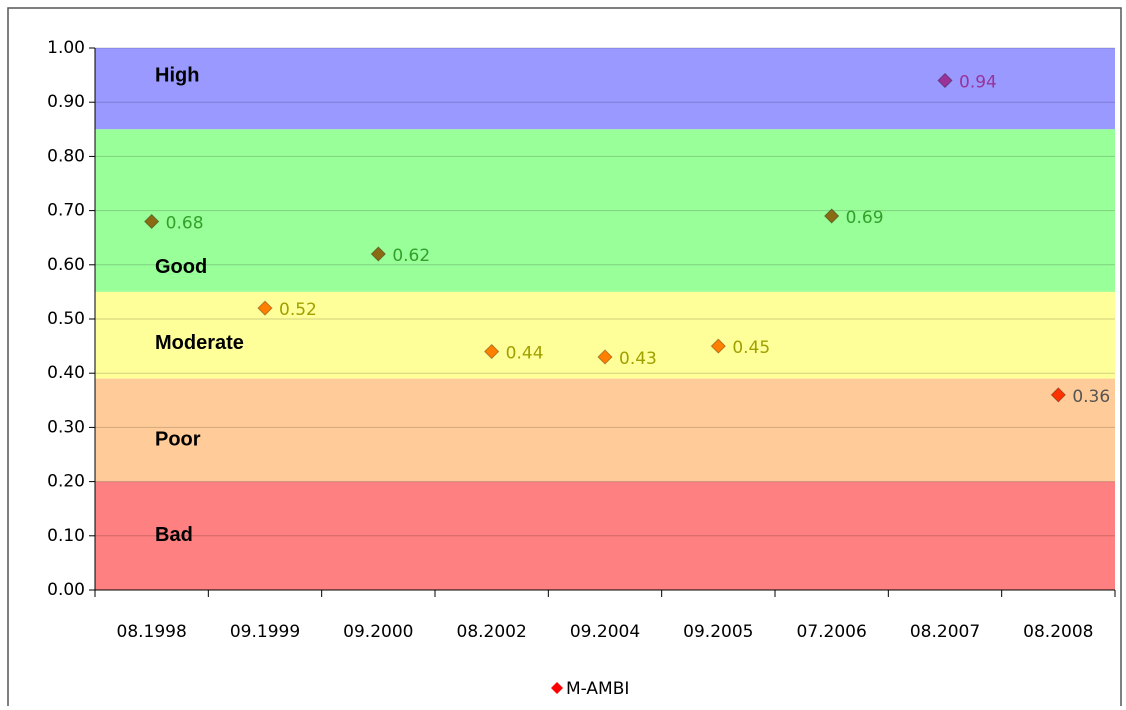 The width and height of the screenshot is (1126, 710). Describe the element at coordinates (66, 211) in the screenshot. I see `y-tick-label: 0.70` at that location.